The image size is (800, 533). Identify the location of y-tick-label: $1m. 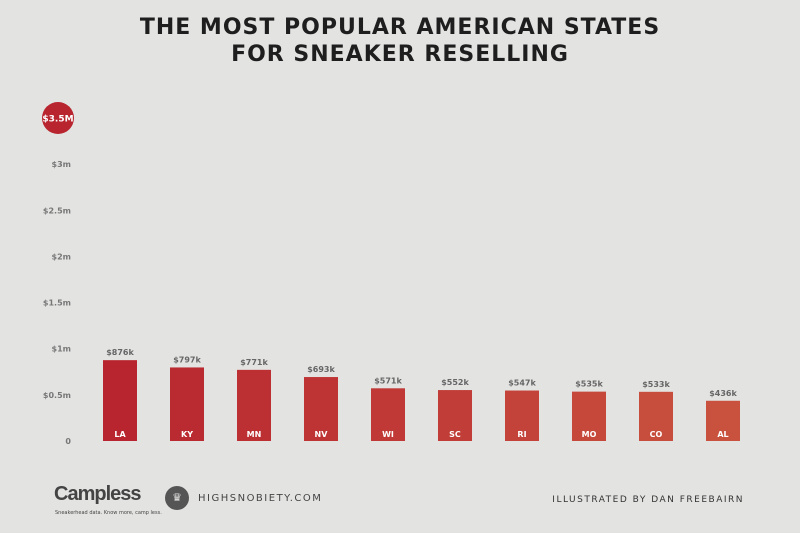
(61, 349).